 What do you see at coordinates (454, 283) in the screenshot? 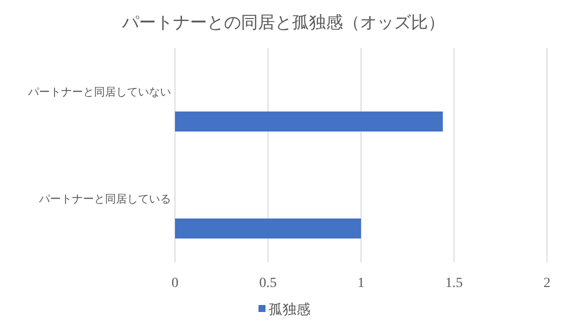
I see `x-tick-label: 1.5` at bounding box center [454, 283].